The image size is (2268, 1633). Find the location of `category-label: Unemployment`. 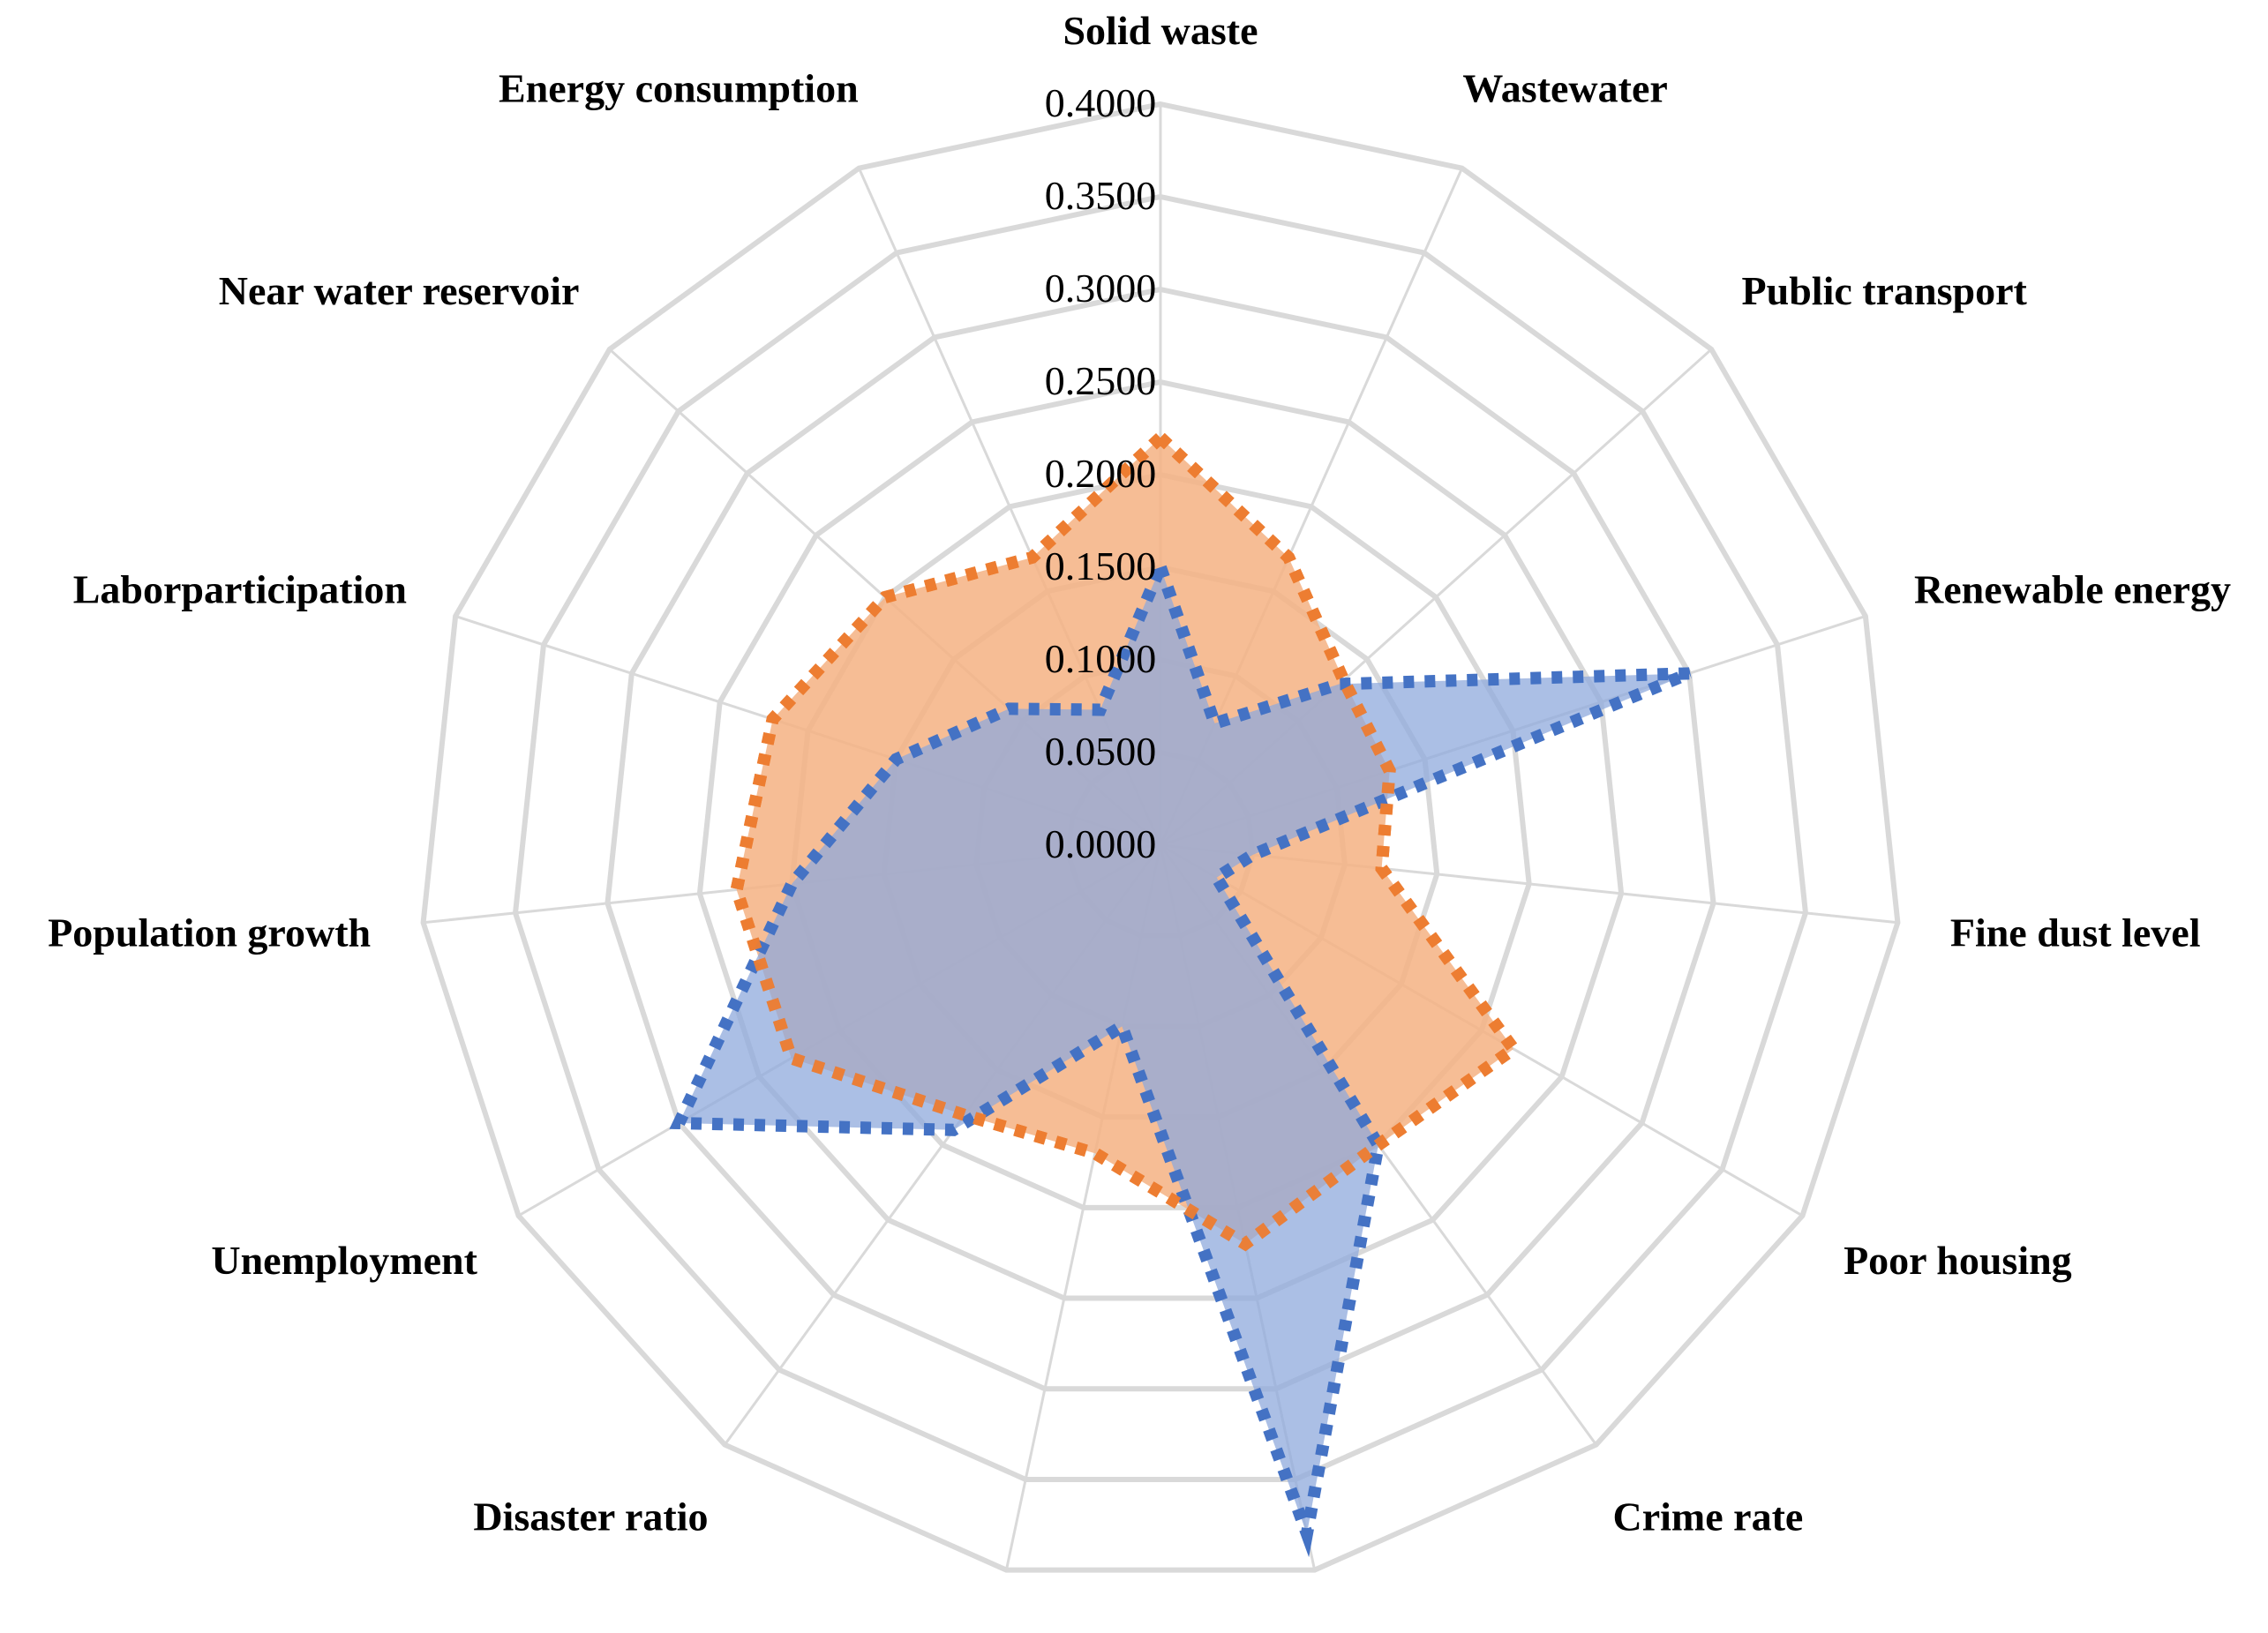

category-label: Unemployment is located at coordinates (344, 1260).